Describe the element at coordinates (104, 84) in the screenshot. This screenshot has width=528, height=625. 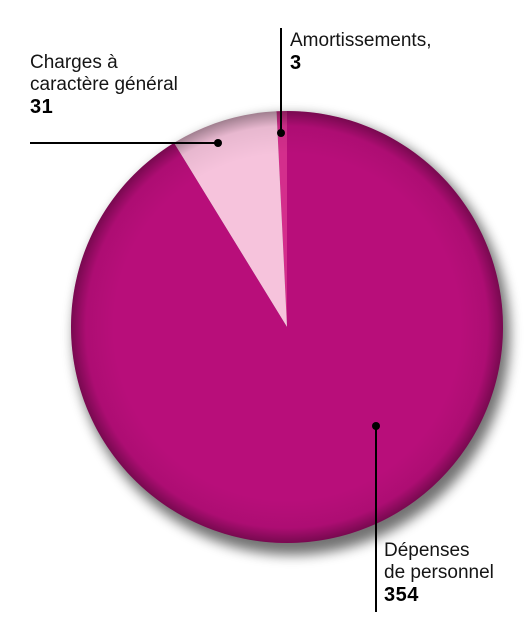
I see `label-charges-line2: caractère général` at that location.